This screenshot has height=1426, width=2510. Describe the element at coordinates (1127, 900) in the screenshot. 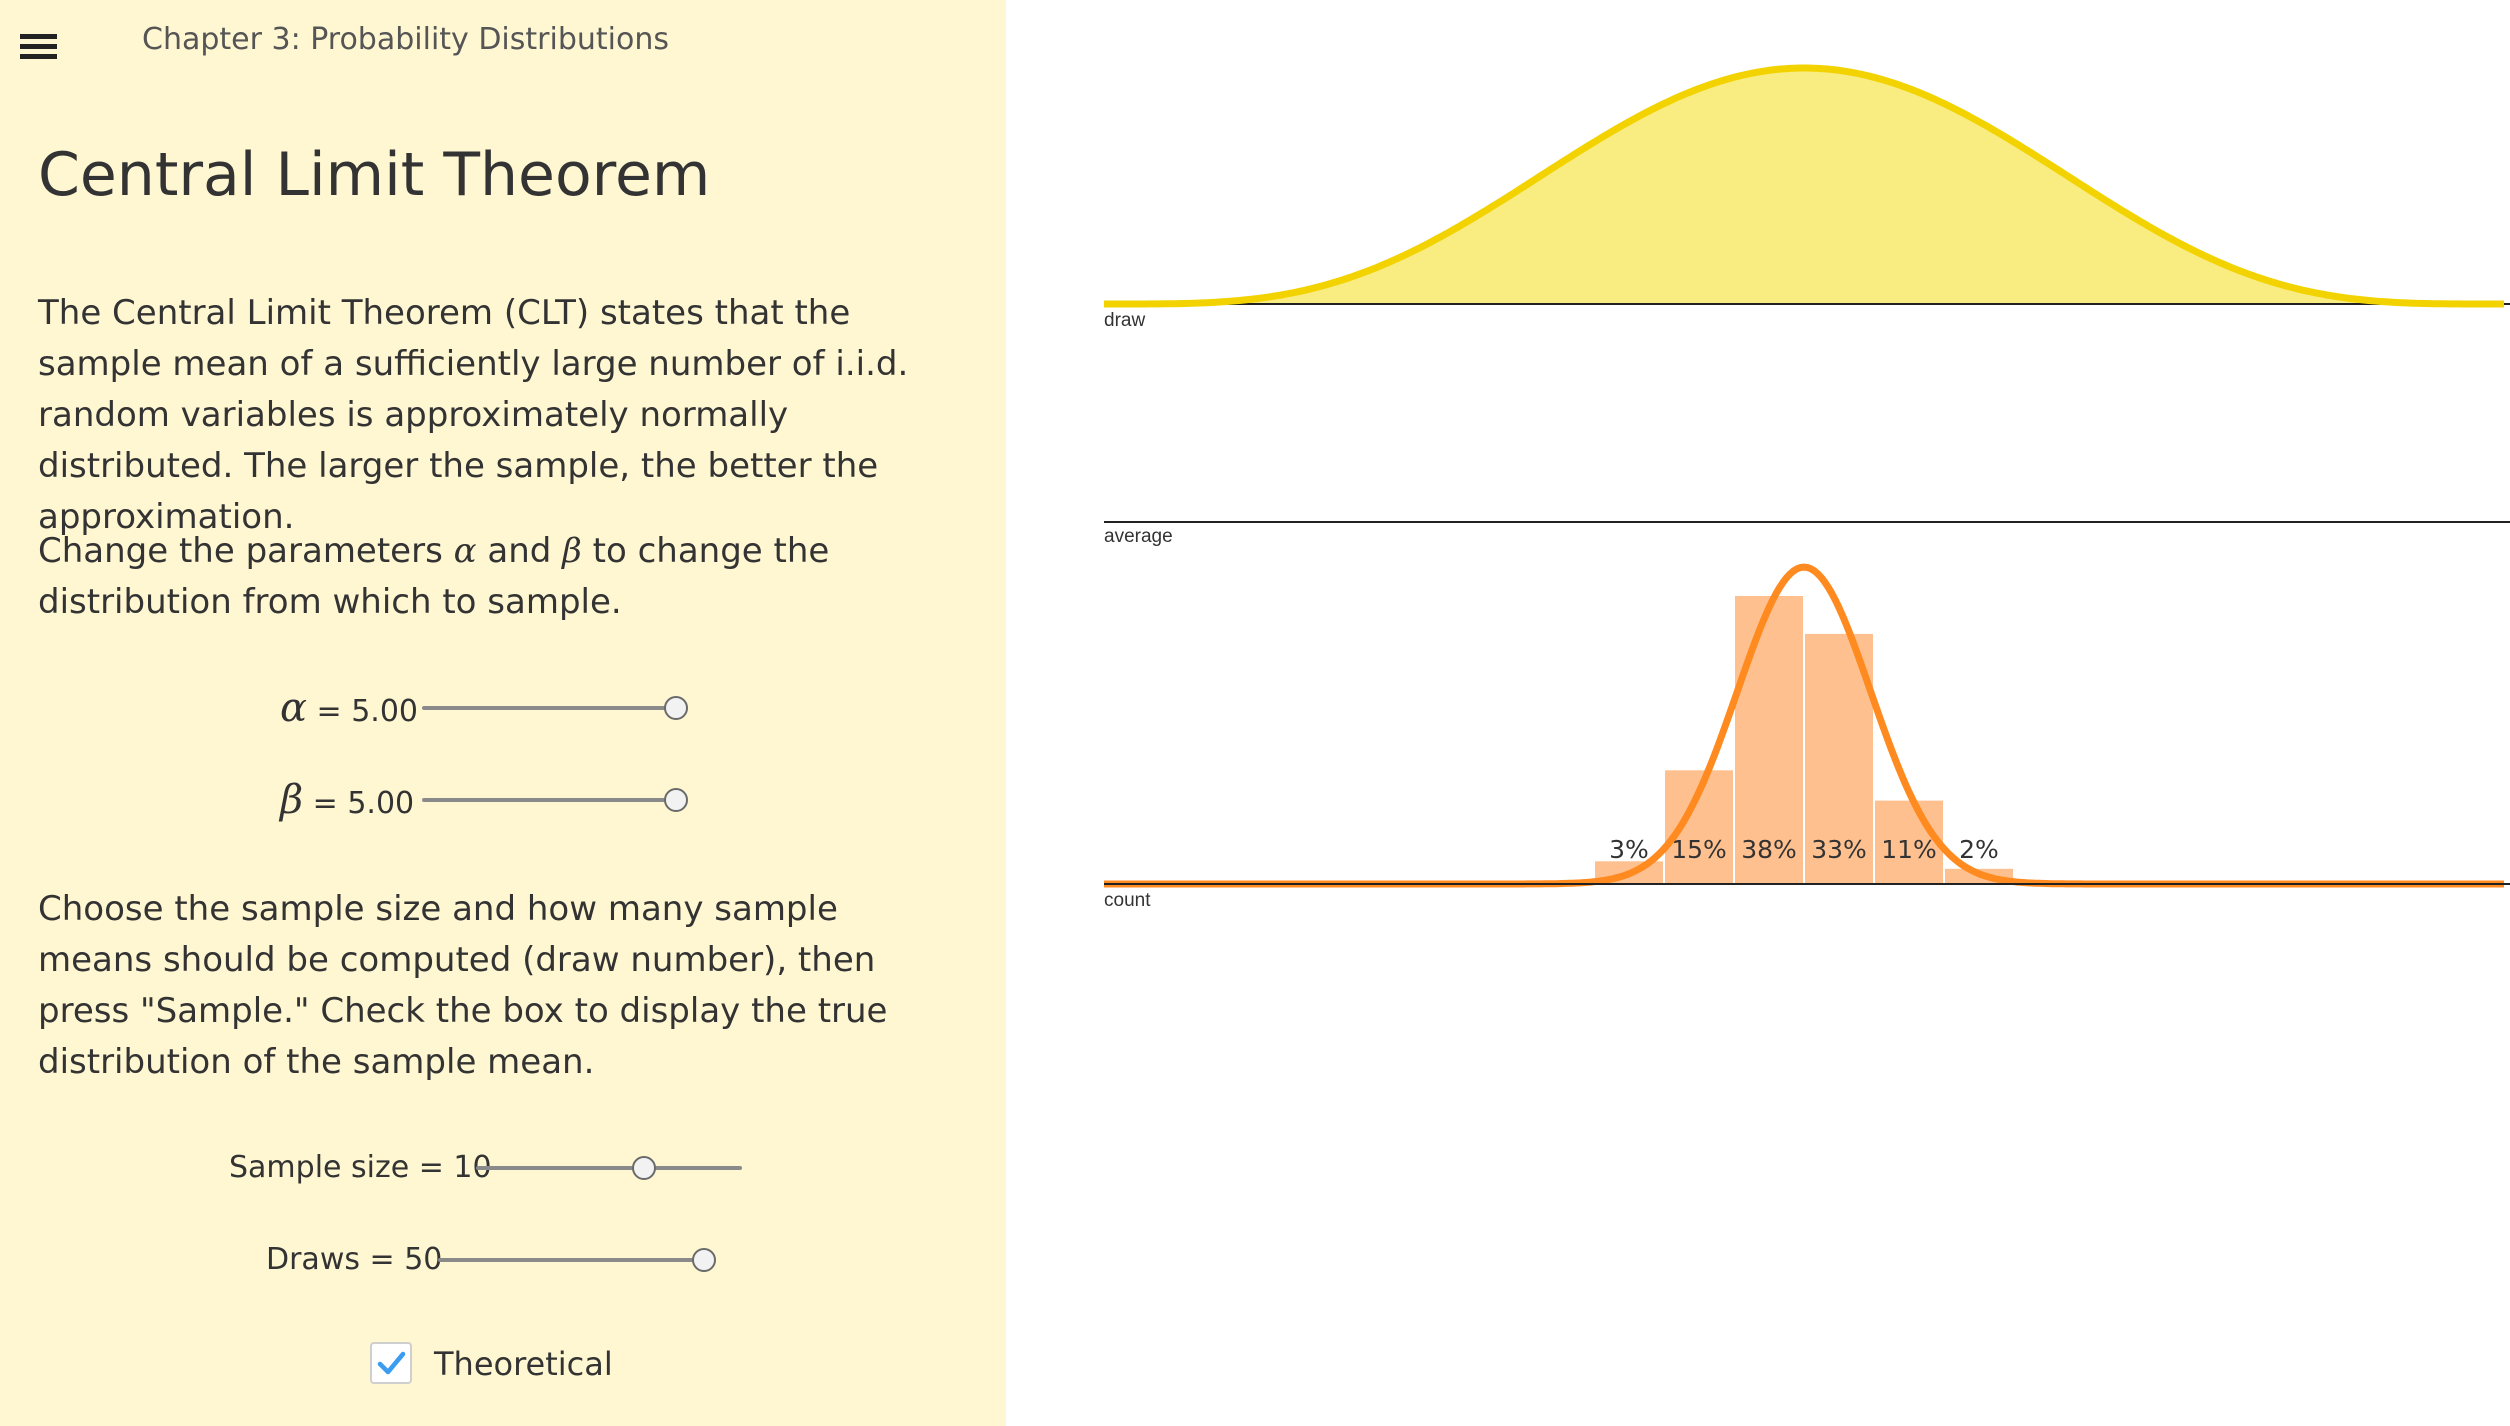

I see `count-axis-label: count` at that location.